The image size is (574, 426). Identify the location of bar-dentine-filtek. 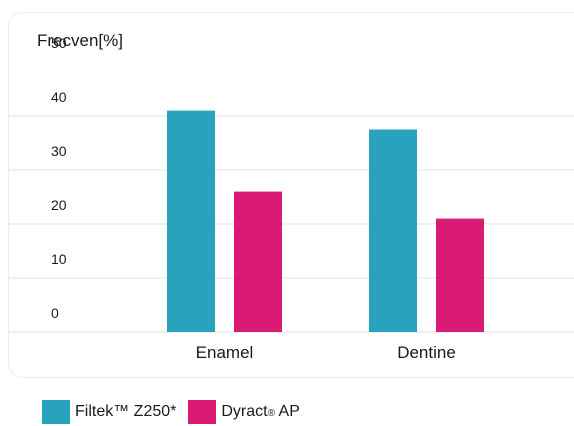
(393, 230).